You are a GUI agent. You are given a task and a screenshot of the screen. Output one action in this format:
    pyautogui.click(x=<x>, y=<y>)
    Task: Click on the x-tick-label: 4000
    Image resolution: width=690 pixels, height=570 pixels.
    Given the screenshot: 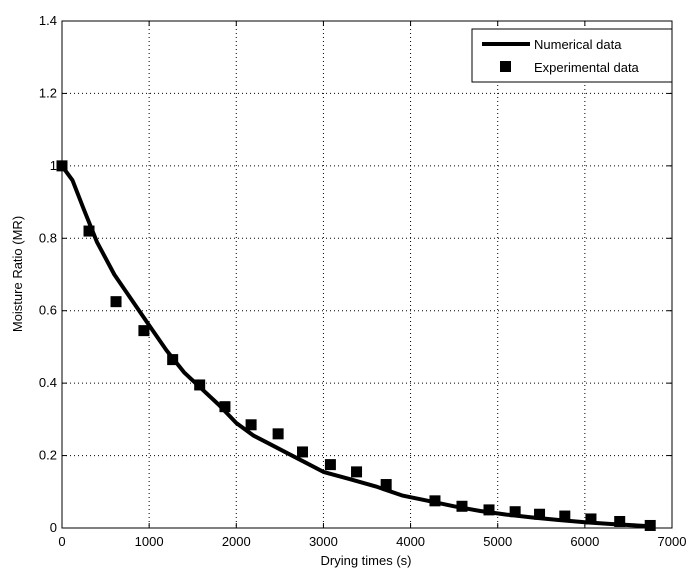 What is the action you would take?
    pyautogui.click(x=410, y=541)
    